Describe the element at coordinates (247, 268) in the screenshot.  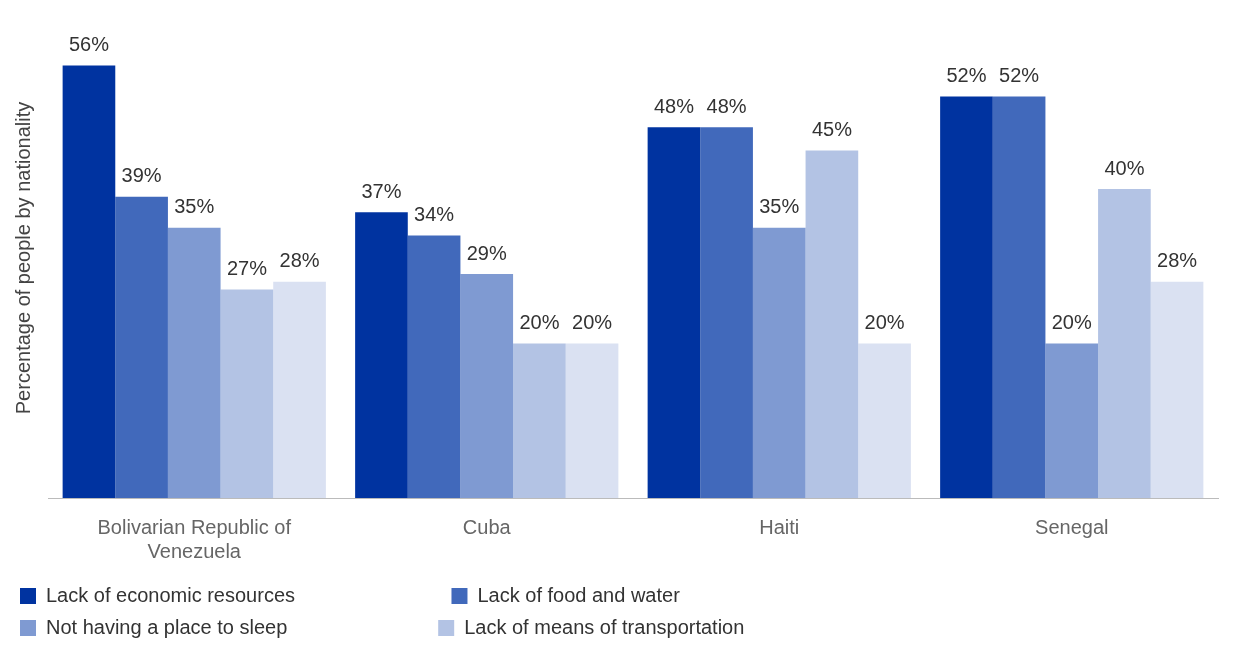
I see `data-label: 27%` at that location.